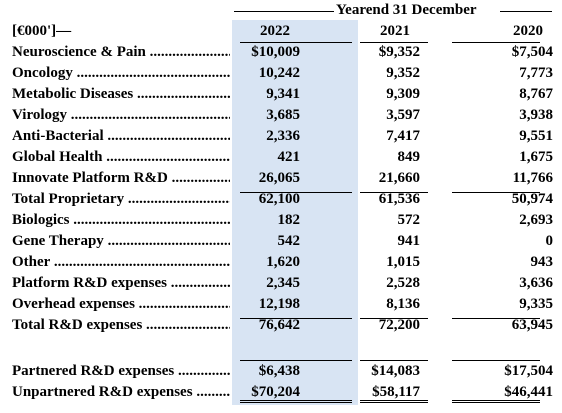 This screenshot has width=562, height=413. Describe the element at coordinates (536, 115) in the screenshot. I see `value-2020: 3,938` at that location.